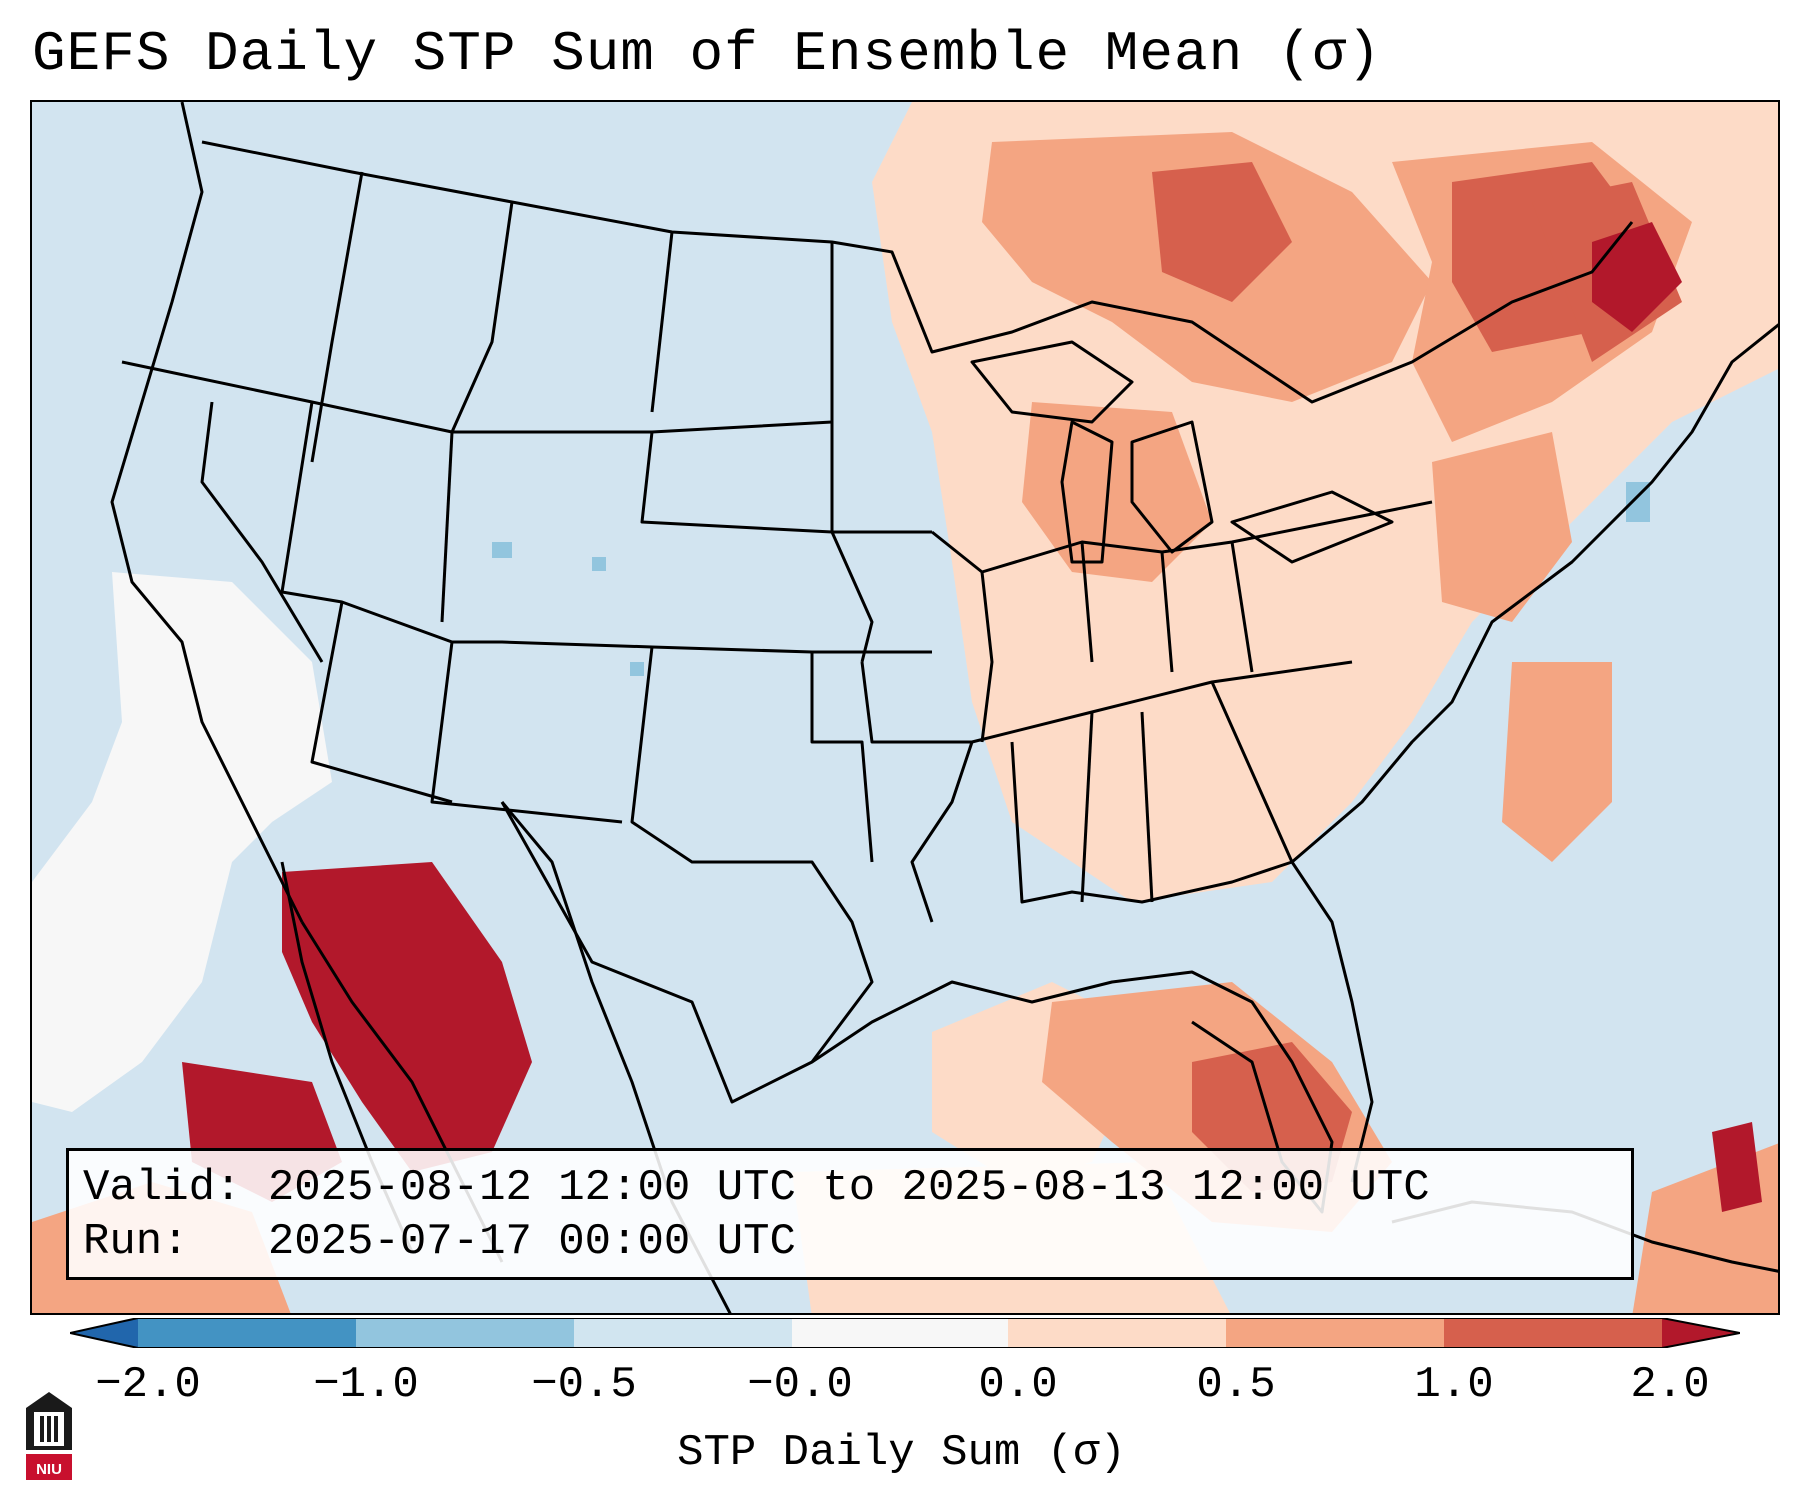 The height and width of the screenshot is (1506, 1803). Describe the element at coordinates (800, 1385) in the screenshot. I see `colorbar-tick: −0.0` at that location.